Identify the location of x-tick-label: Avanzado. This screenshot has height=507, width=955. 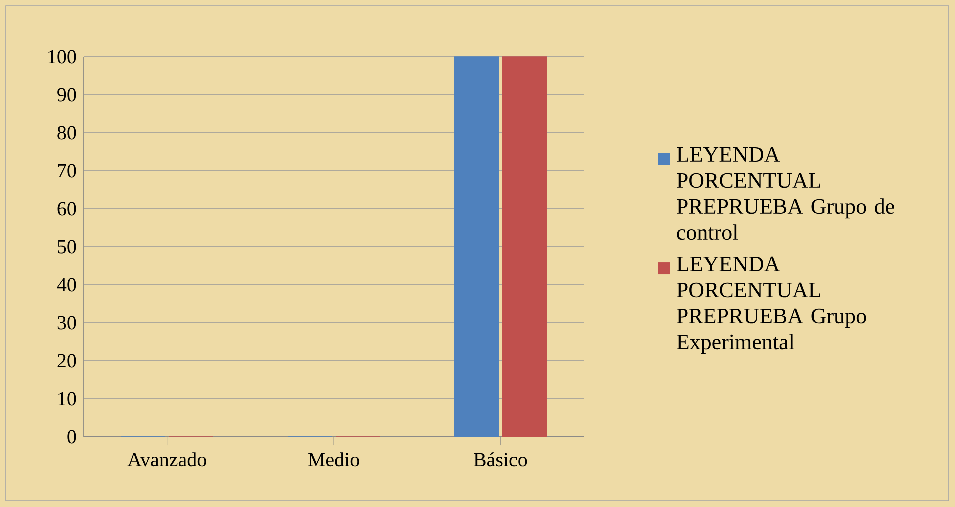
(167, 459).